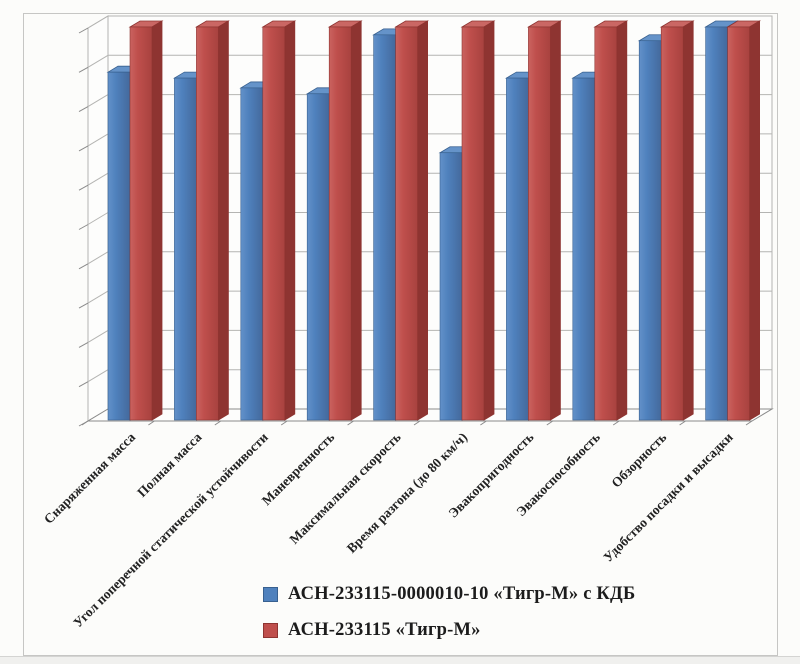 The width and height of the screenshot is (800, 664). I want to click on legend-swatch-blue-icon, so click(270, 594).